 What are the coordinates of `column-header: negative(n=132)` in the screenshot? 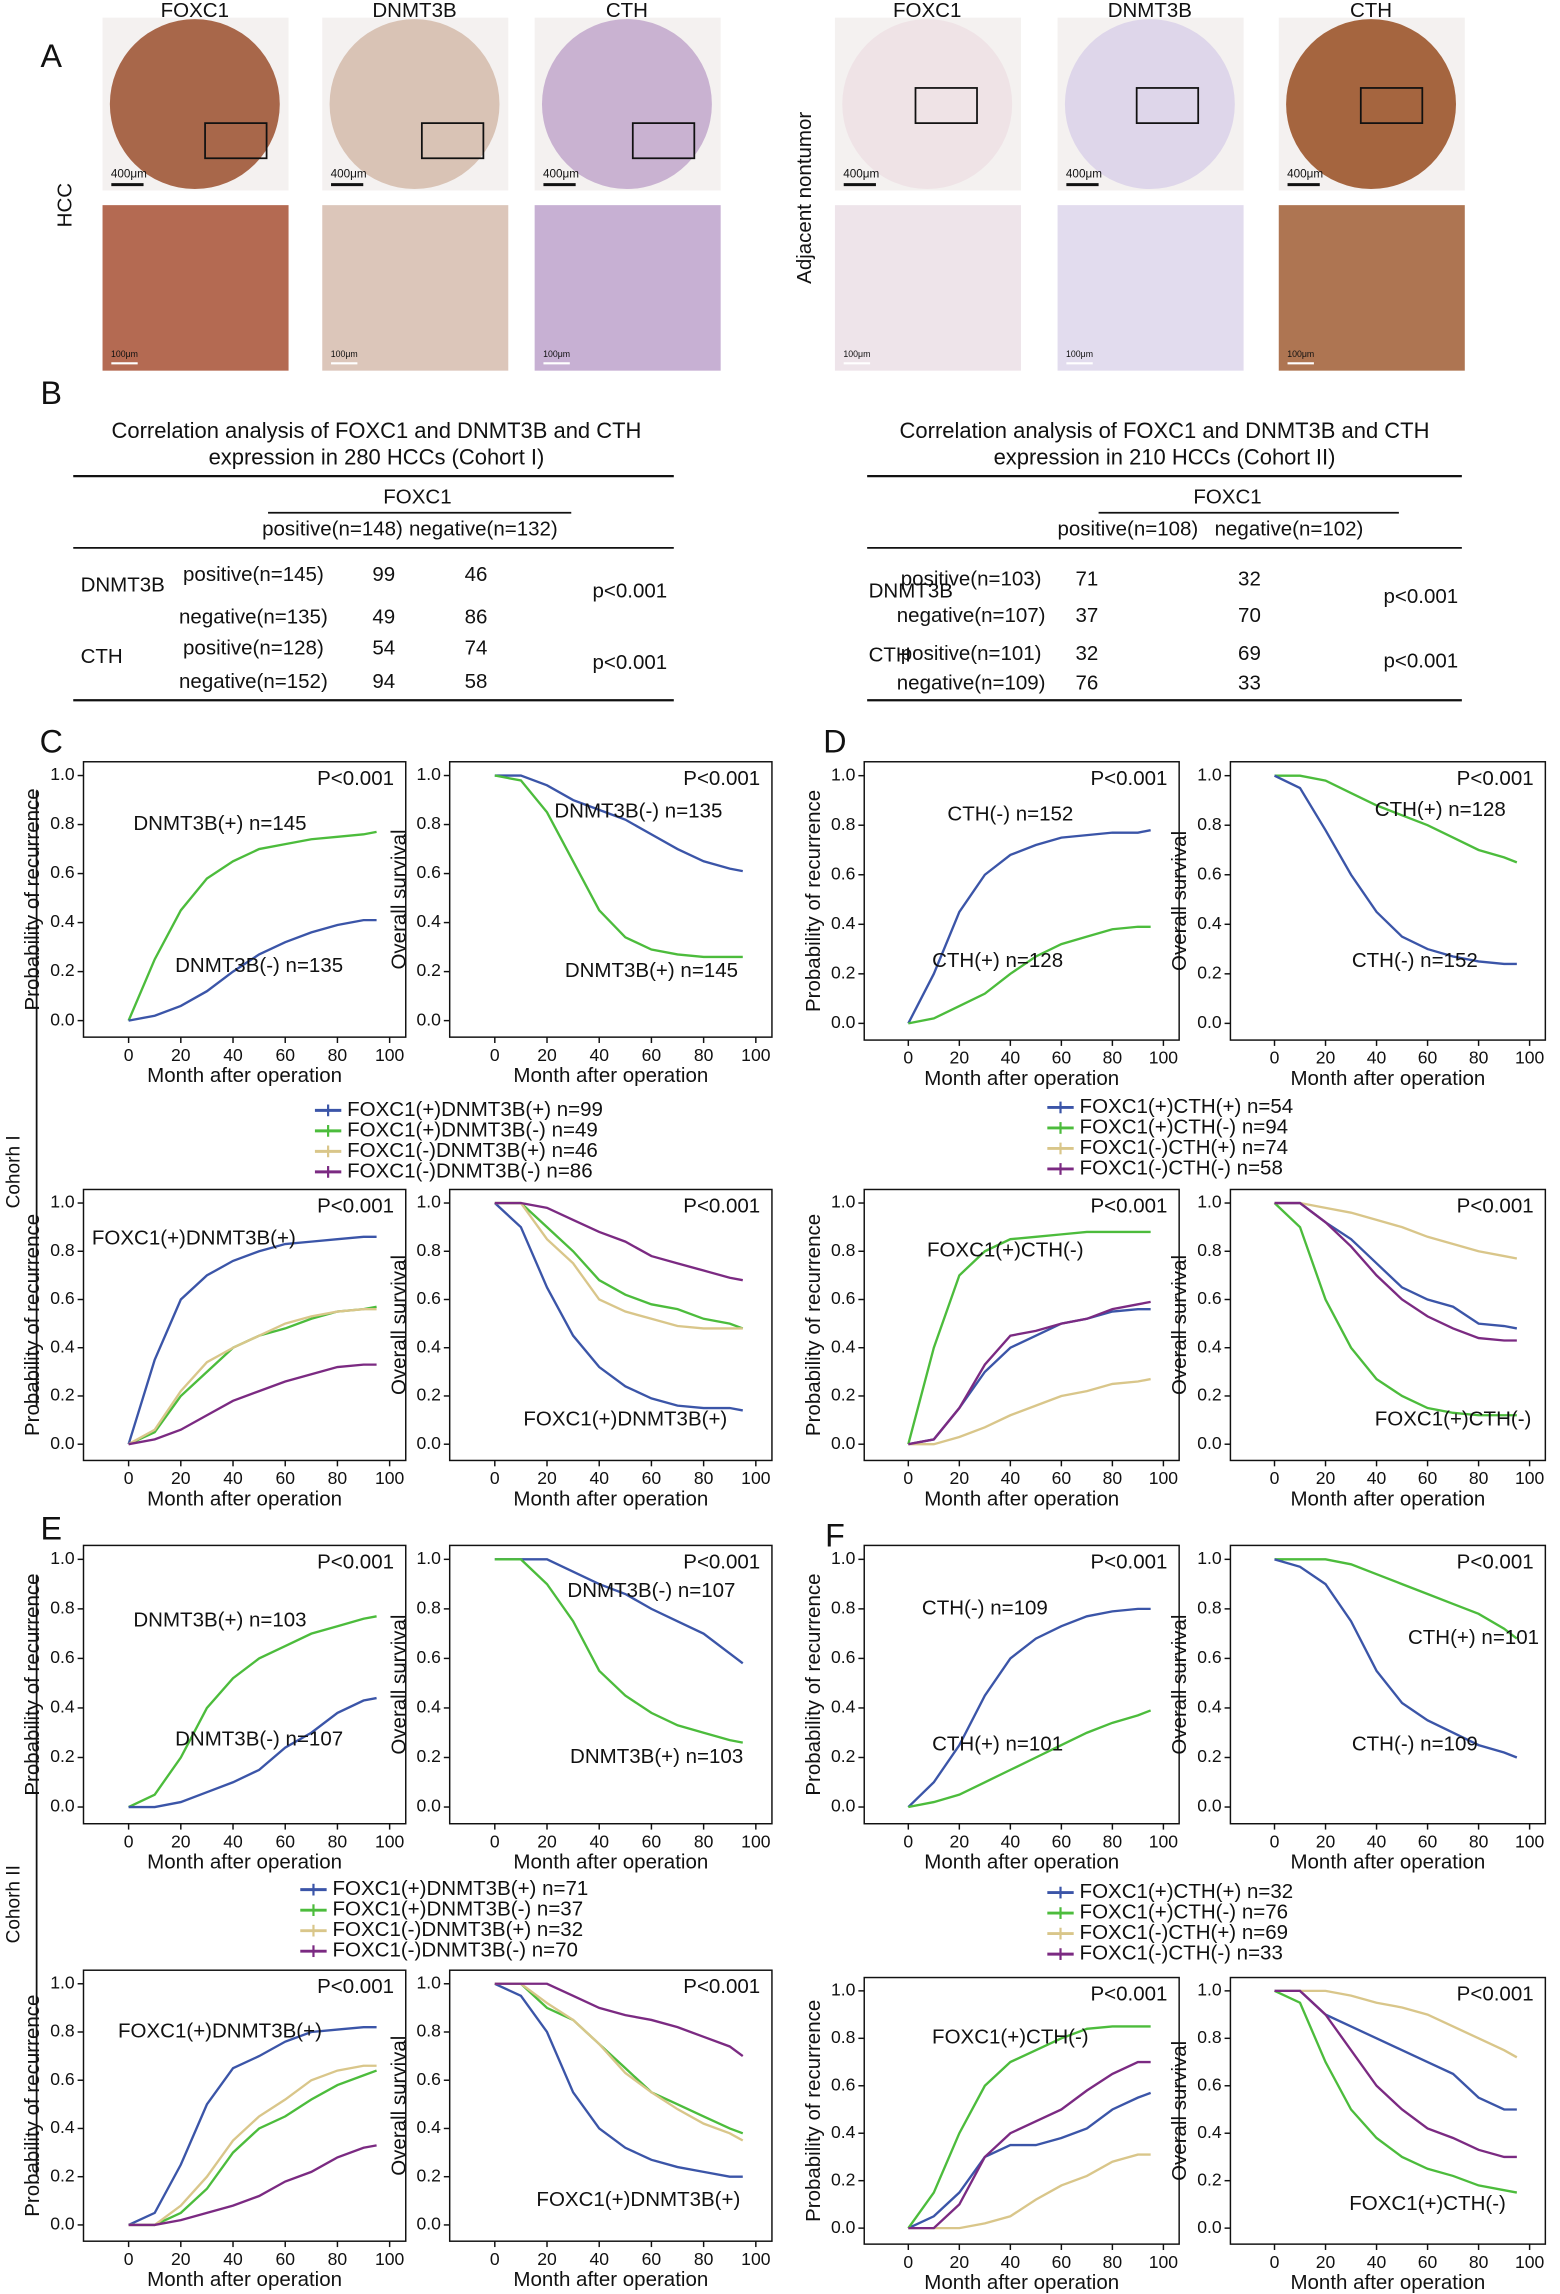 It's located at (483, 529).